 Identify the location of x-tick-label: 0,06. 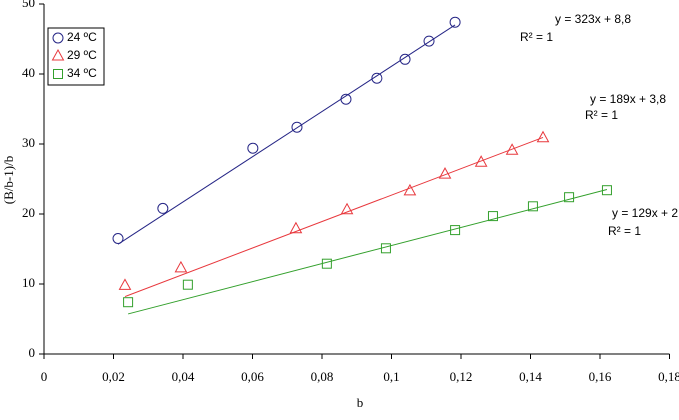
(252, 376).